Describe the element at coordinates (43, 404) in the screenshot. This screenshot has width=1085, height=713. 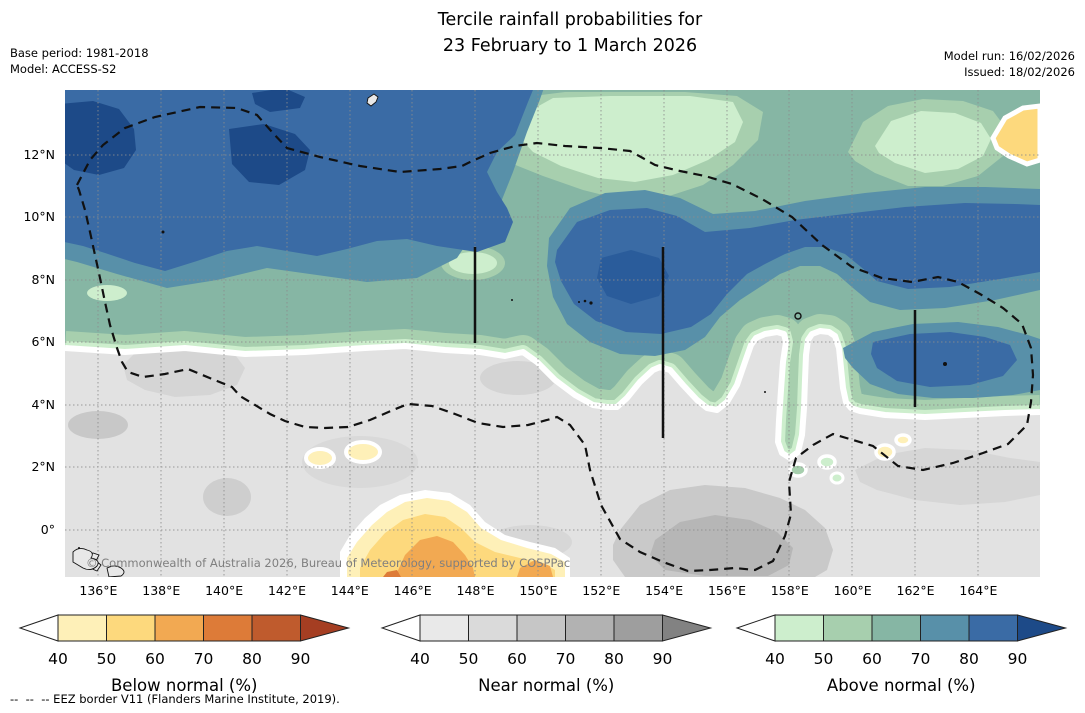
I see `y-tick-label: 4°N` at that location.